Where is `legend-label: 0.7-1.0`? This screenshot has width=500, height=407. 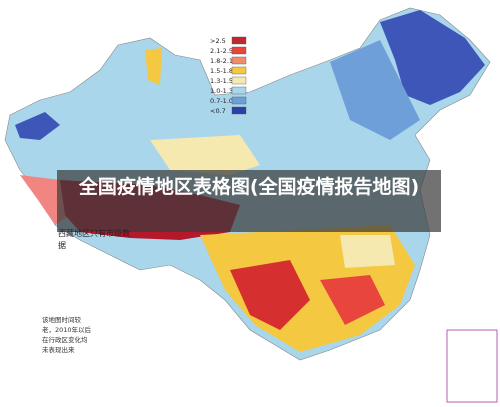
legend-label: 0.7-1.0 is located at coordinates (221, 101).